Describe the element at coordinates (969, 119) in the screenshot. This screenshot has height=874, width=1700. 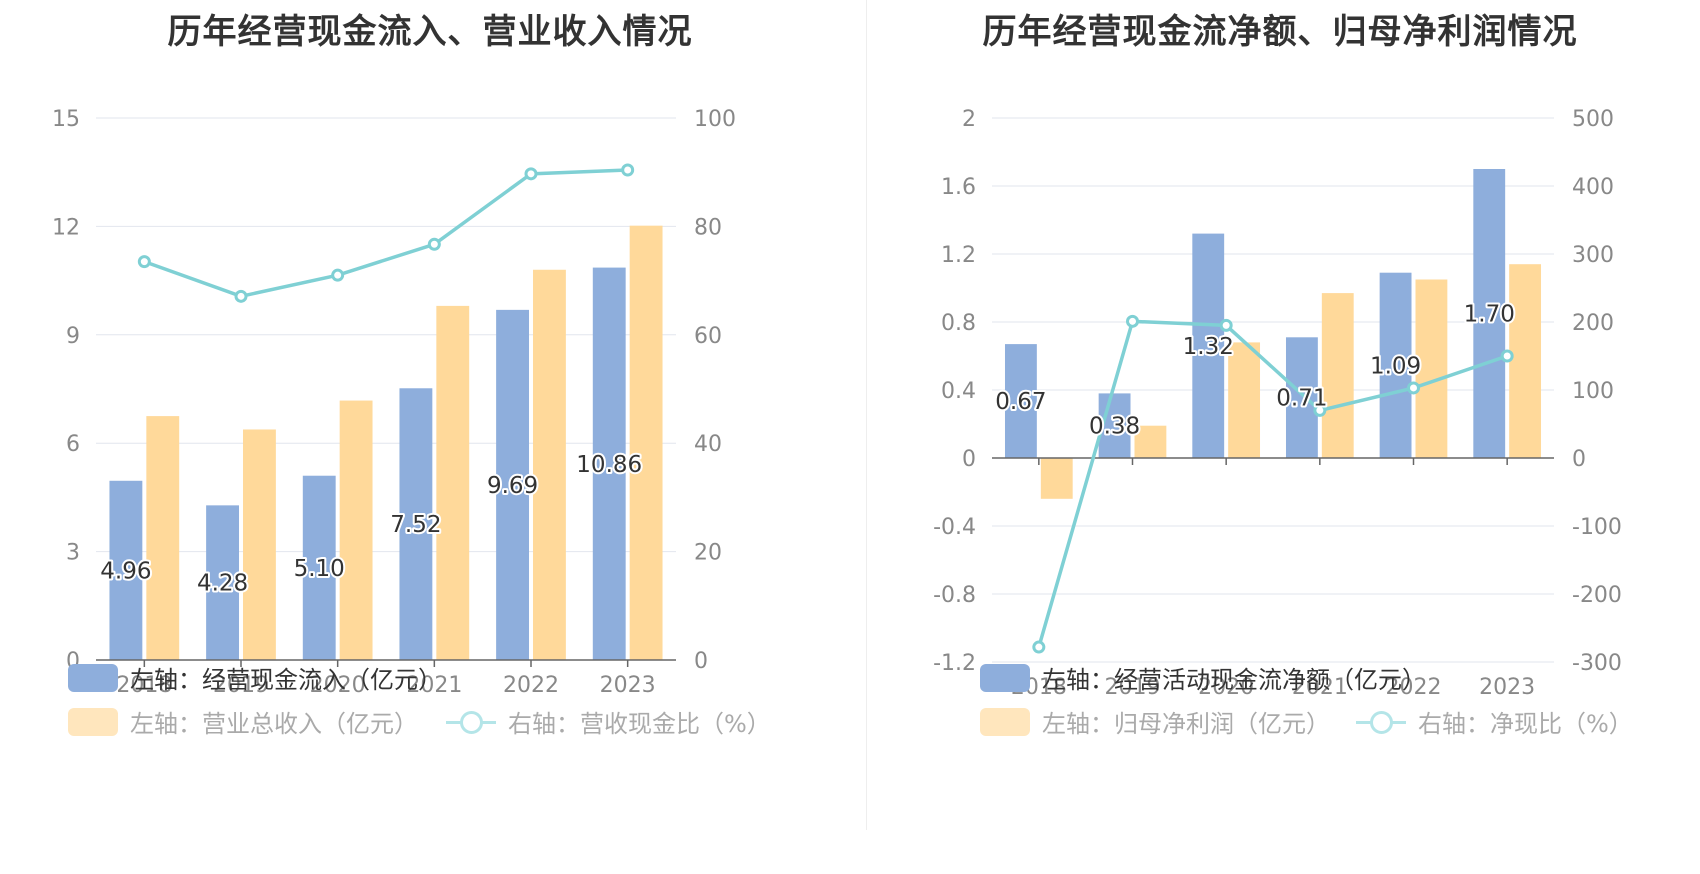
I see `y-left-tick-label: 2` at that location.